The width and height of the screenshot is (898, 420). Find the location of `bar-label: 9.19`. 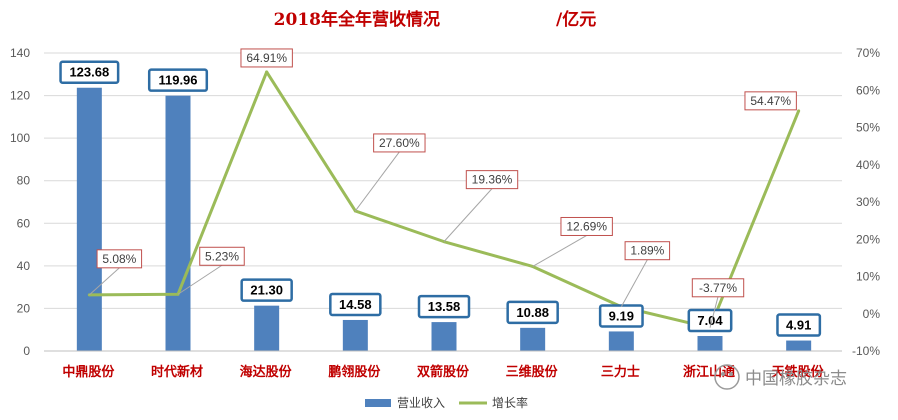

bar-label: 9.19 is located at coordinates (621, 315).